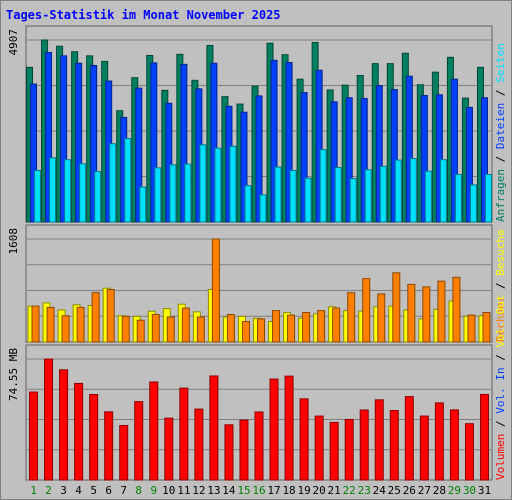 The width and height of the screenshot is (512, 500). I want to click on day-label: 31, so click(484, 490).